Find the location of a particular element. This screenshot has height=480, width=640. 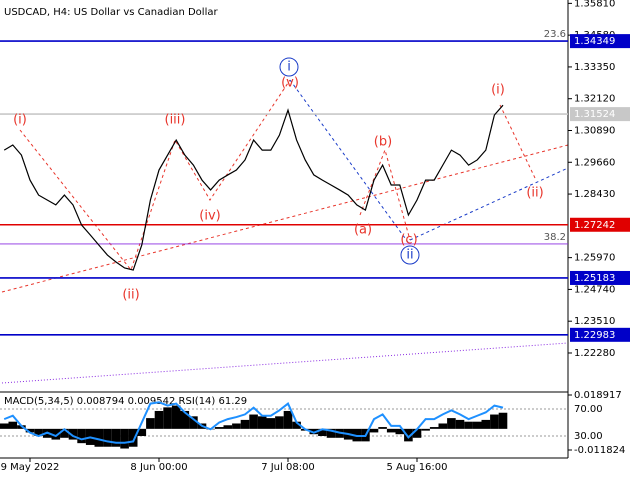

level-label: 1.27242 is located at coordinates (594, 225).